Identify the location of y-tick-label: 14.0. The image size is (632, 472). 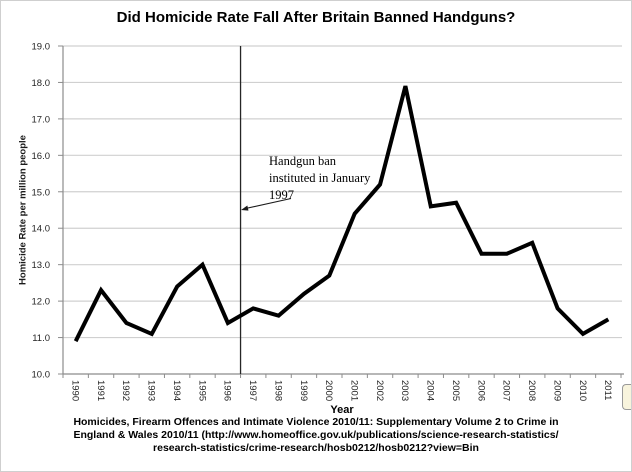
(41, 229).